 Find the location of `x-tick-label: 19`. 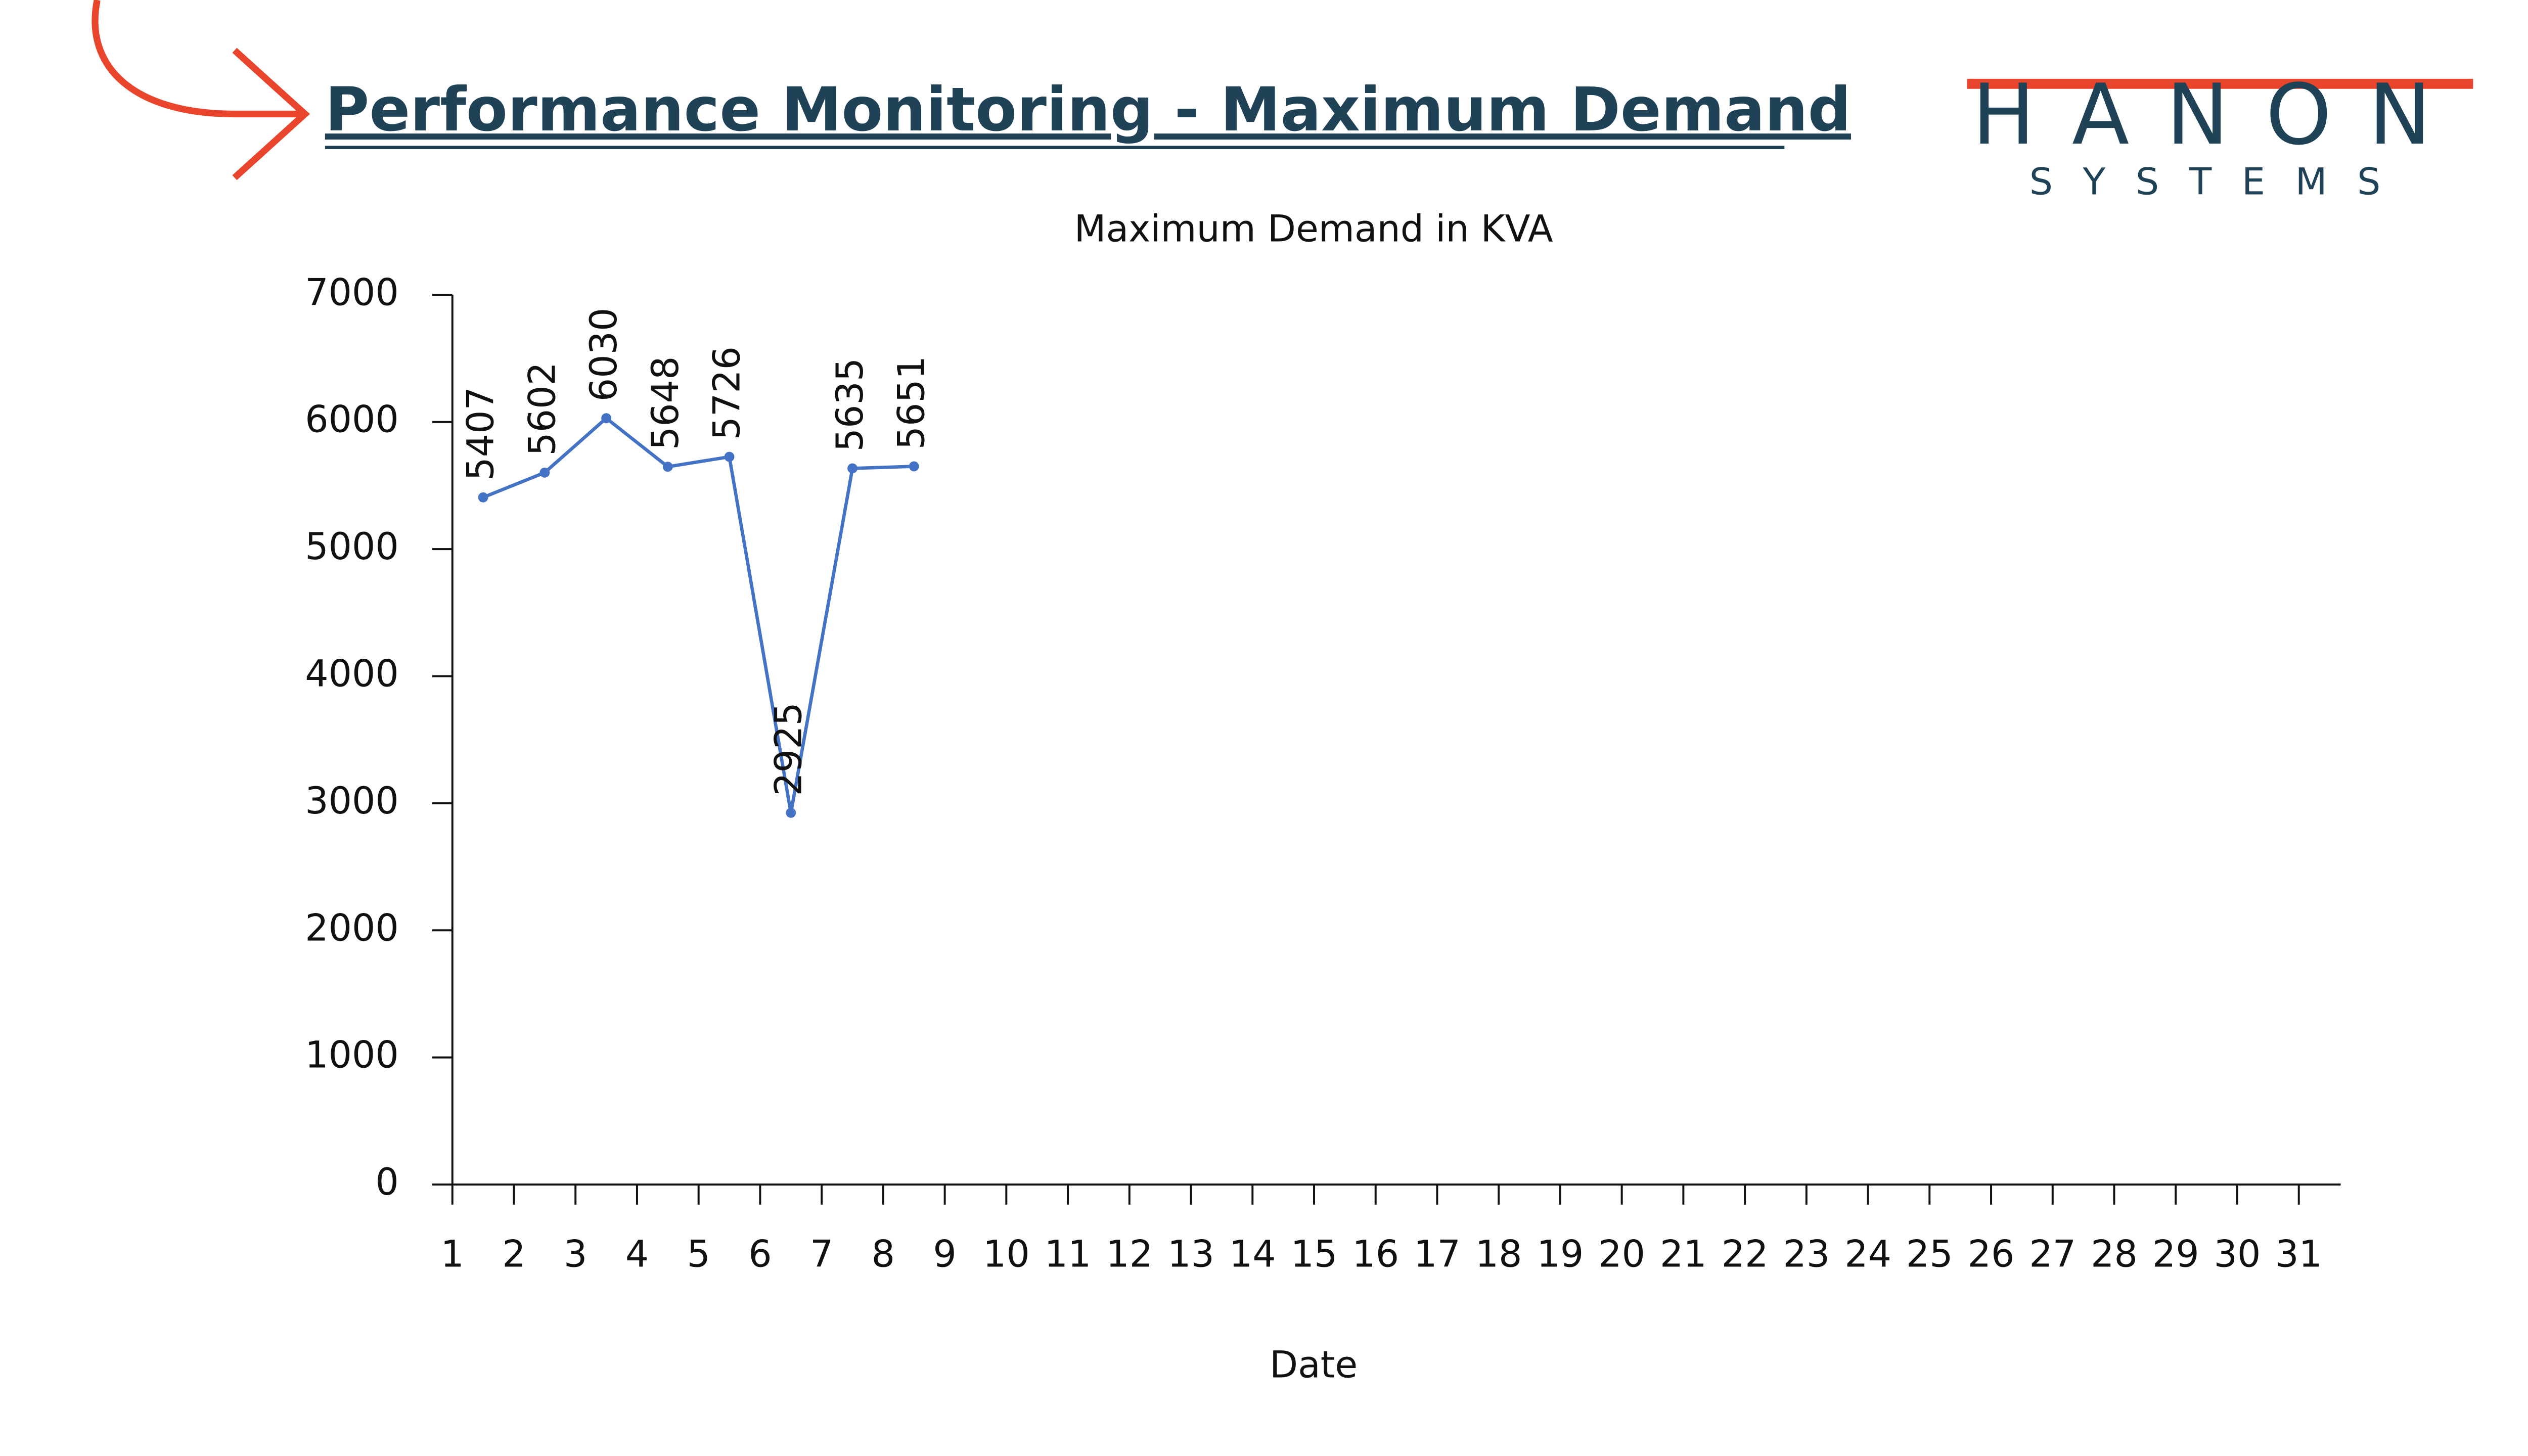

x-tick-label: 19 is located at coordinates (1561, 1254).